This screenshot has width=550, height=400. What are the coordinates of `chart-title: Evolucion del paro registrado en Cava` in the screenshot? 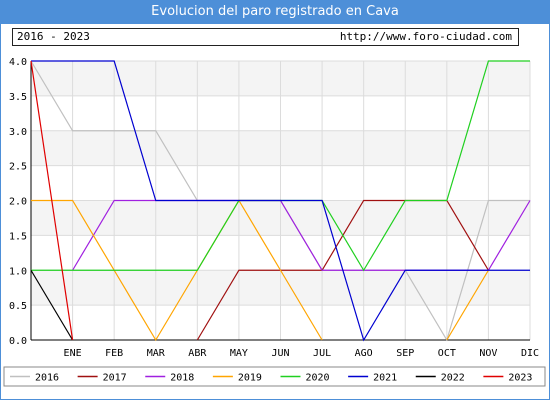 It's located at (275, 12).